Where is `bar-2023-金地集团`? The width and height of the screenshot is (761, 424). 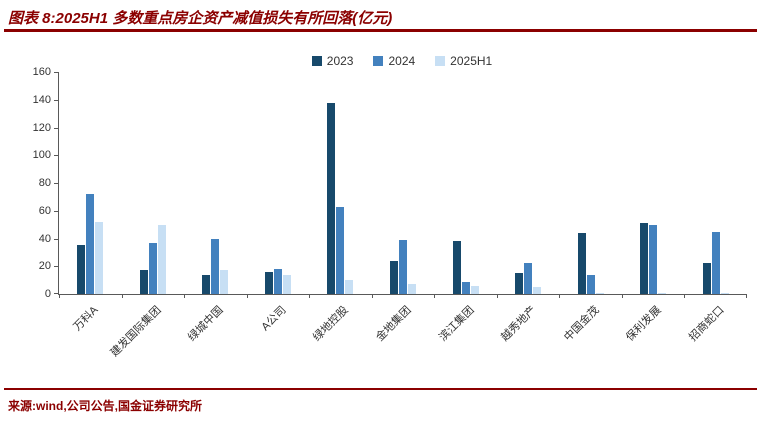
bar-2023-金地集团 is located at coordinates (394, 277).